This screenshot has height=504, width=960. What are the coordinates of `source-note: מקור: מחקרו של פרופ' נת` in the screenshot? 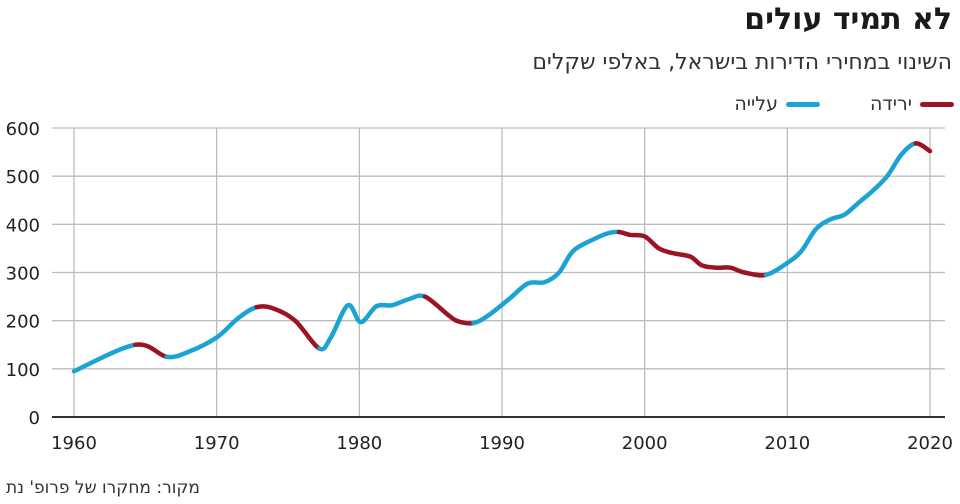 It's located at (103, 488).